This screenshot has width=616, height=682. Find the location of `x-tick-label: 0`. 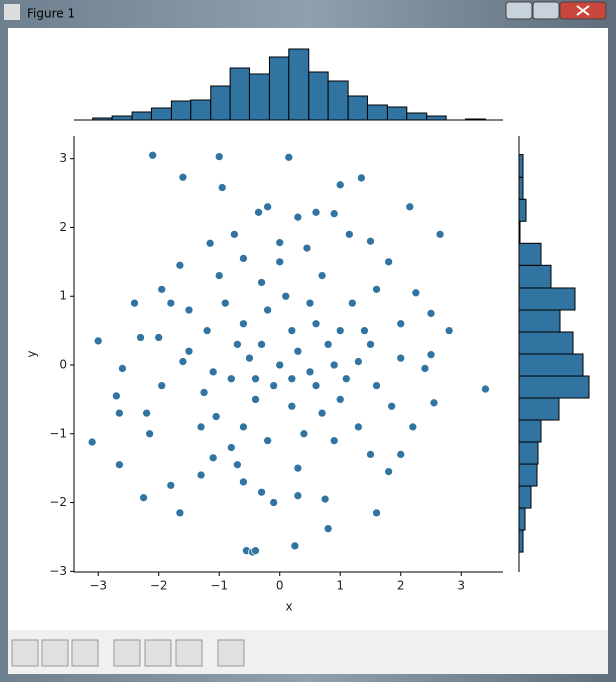

x-tick-label: 0 is located at coordinates (280, 586).